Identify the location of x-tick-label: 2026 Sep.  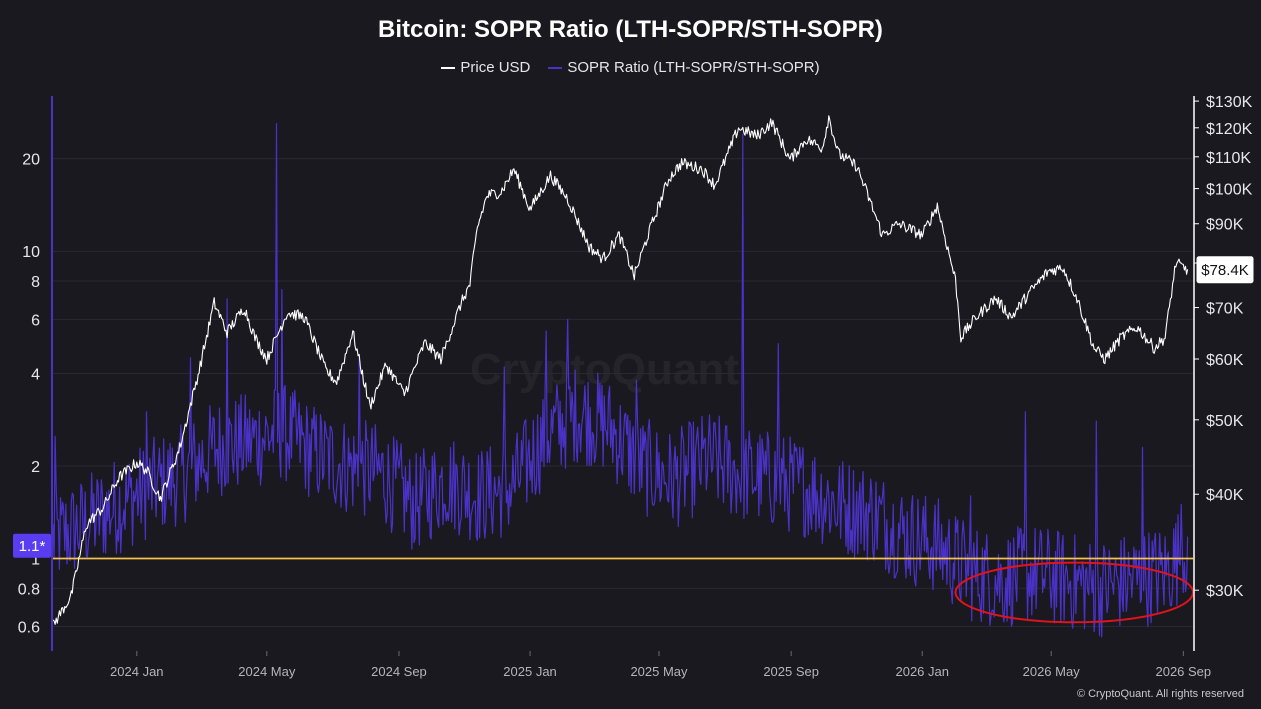
(1183, 671).